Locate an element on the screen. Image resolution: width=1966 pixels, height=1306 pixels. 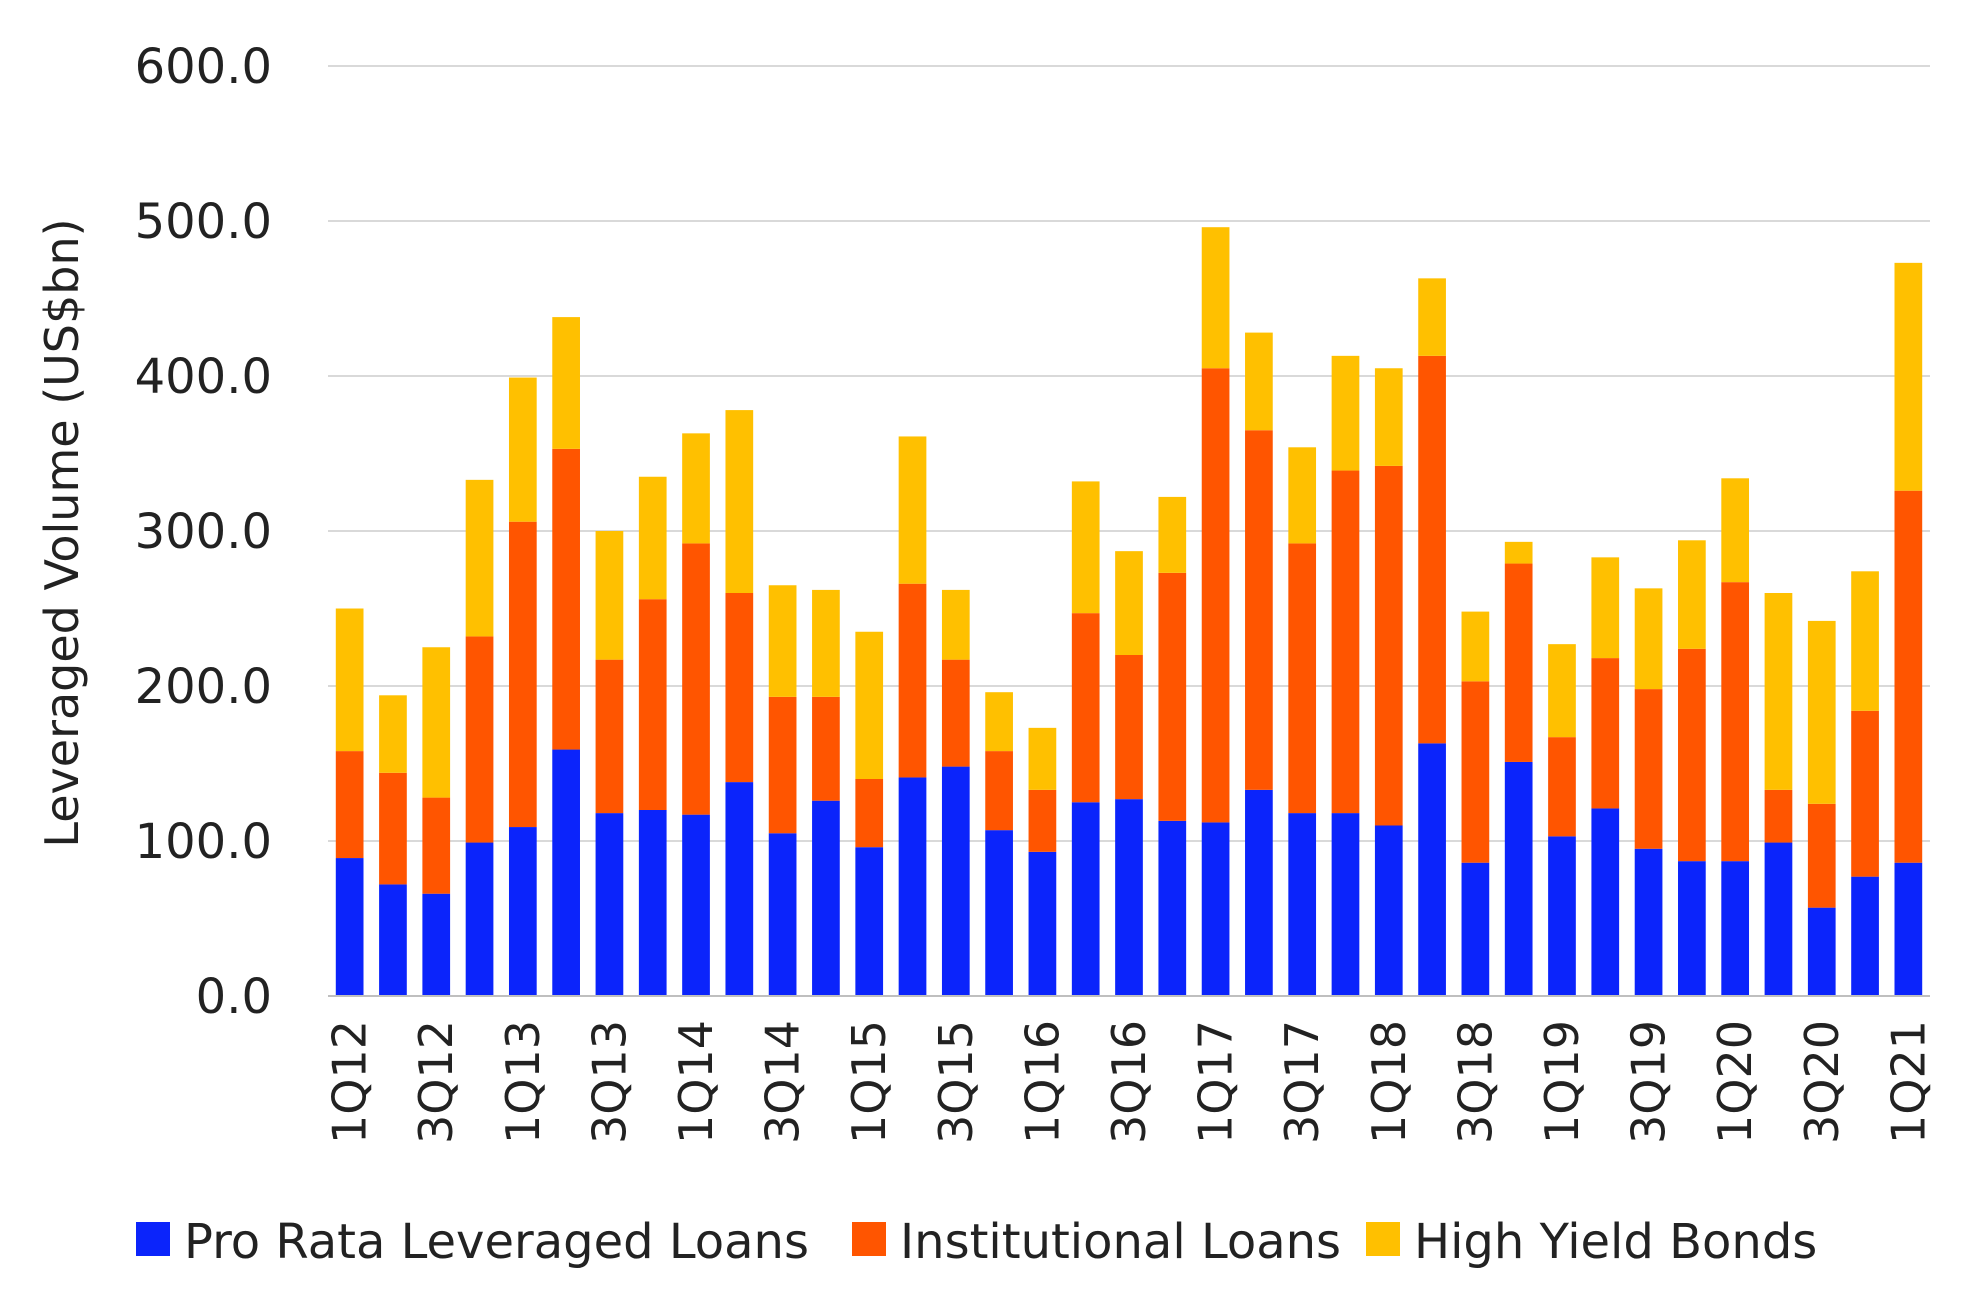
x-tick-label: 3Q18 is located at coordinates (1475, 1082).